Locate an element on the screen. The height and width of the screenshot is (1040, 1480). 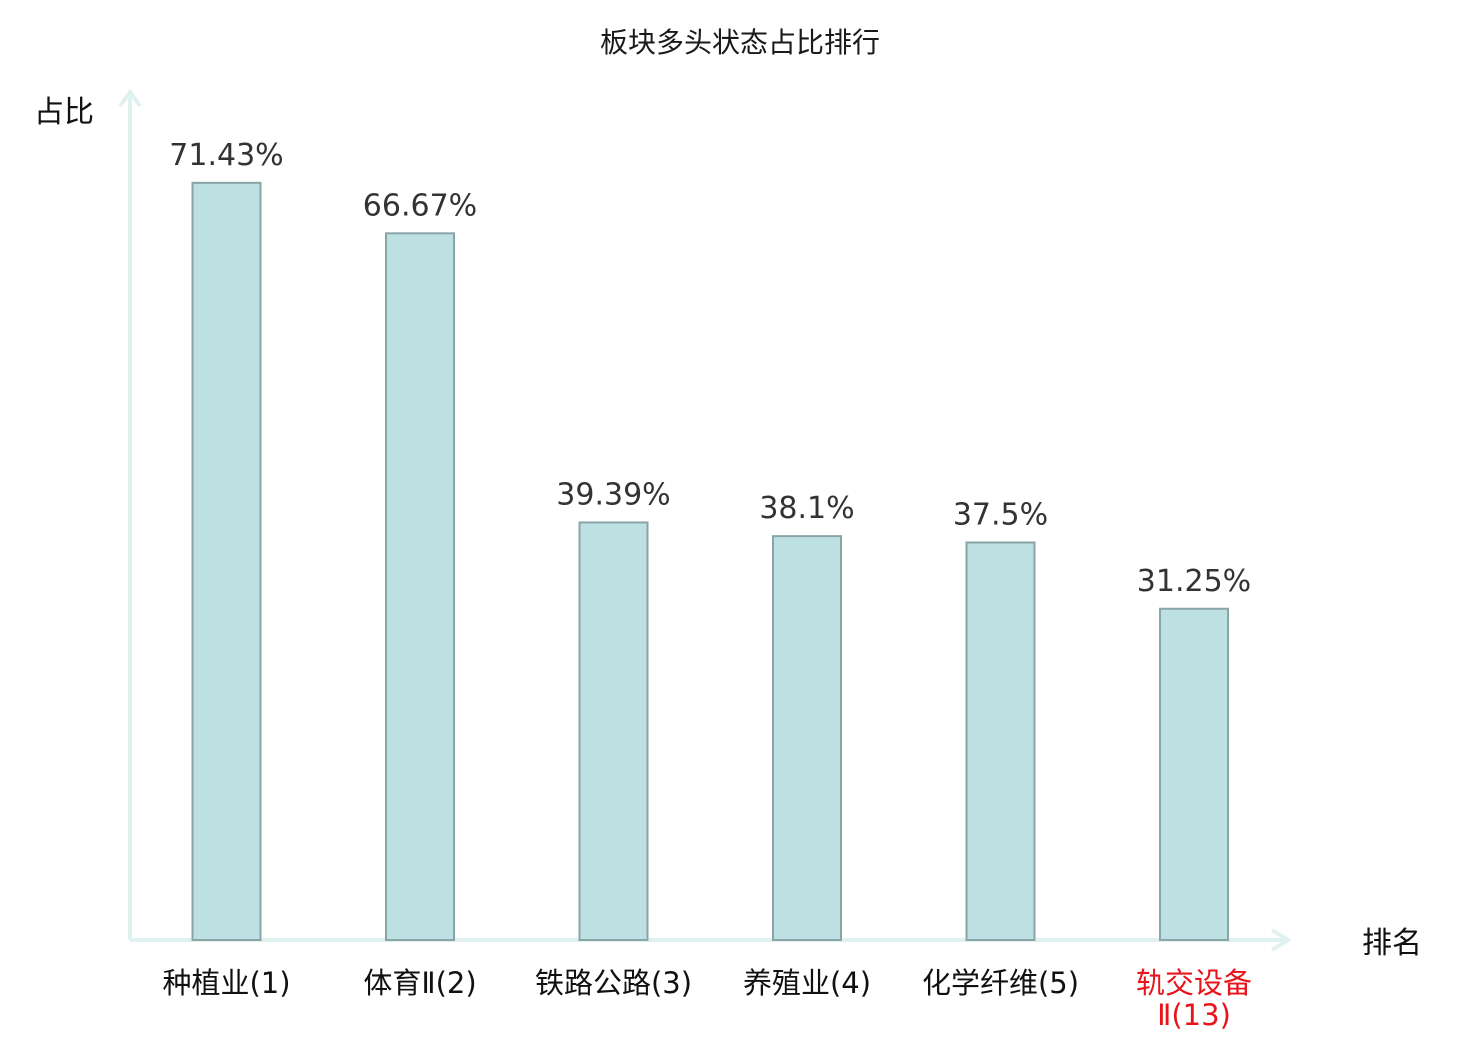
x-tick-label-name: 种植业 is located at coordinates (205, 983).